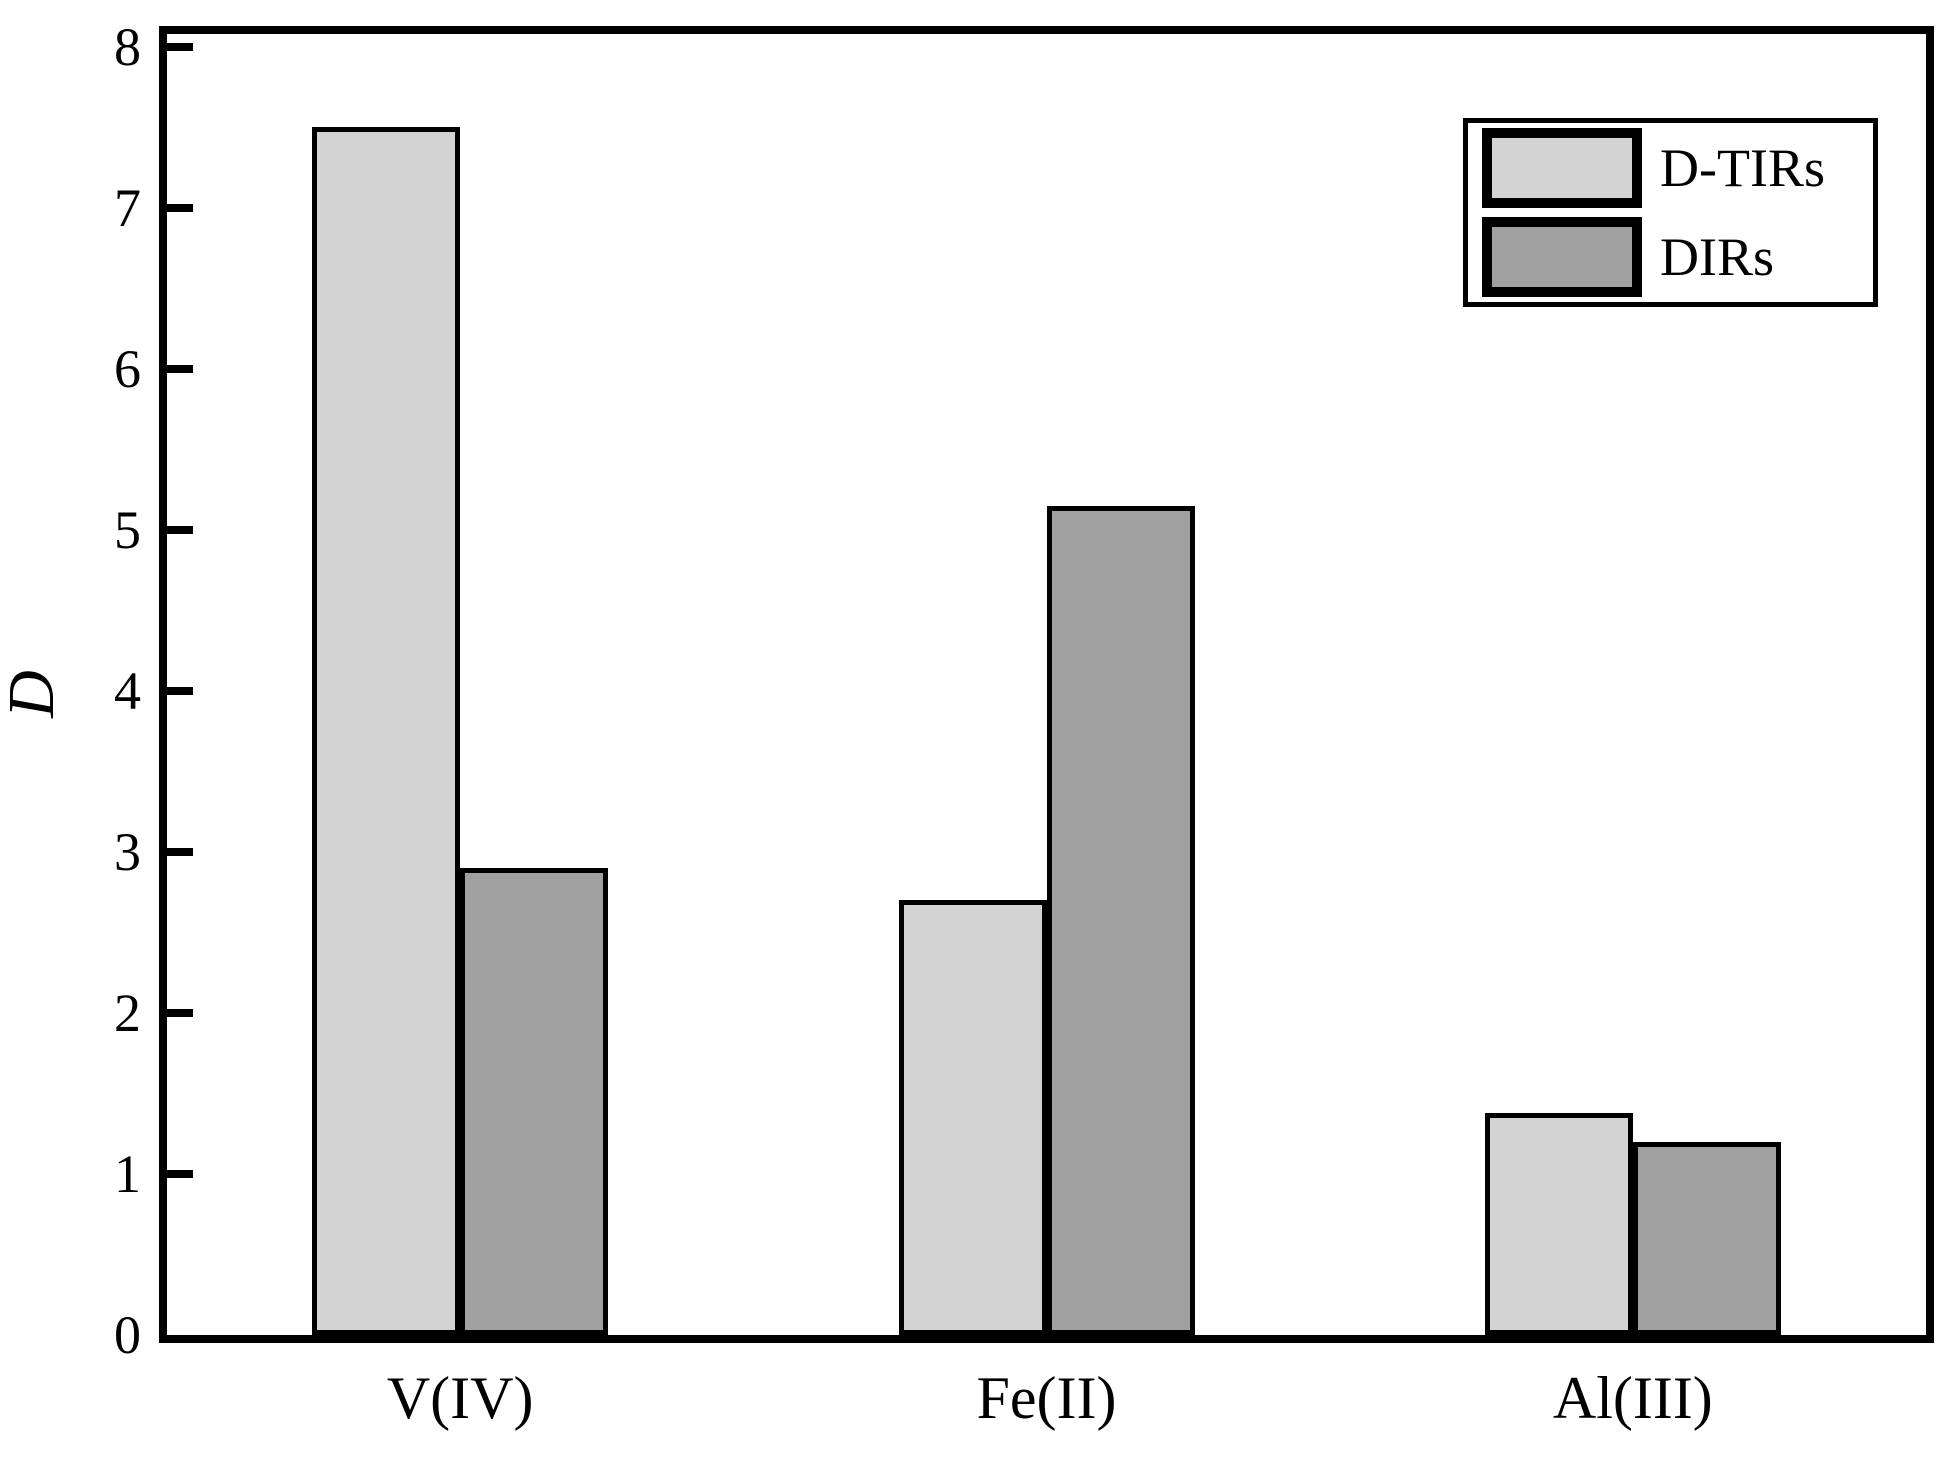  What do you see at coordinates (1742, 168) in the screenshot?
I see `legend-item-label: D-TIRs` at bounding box center [1742, 168].